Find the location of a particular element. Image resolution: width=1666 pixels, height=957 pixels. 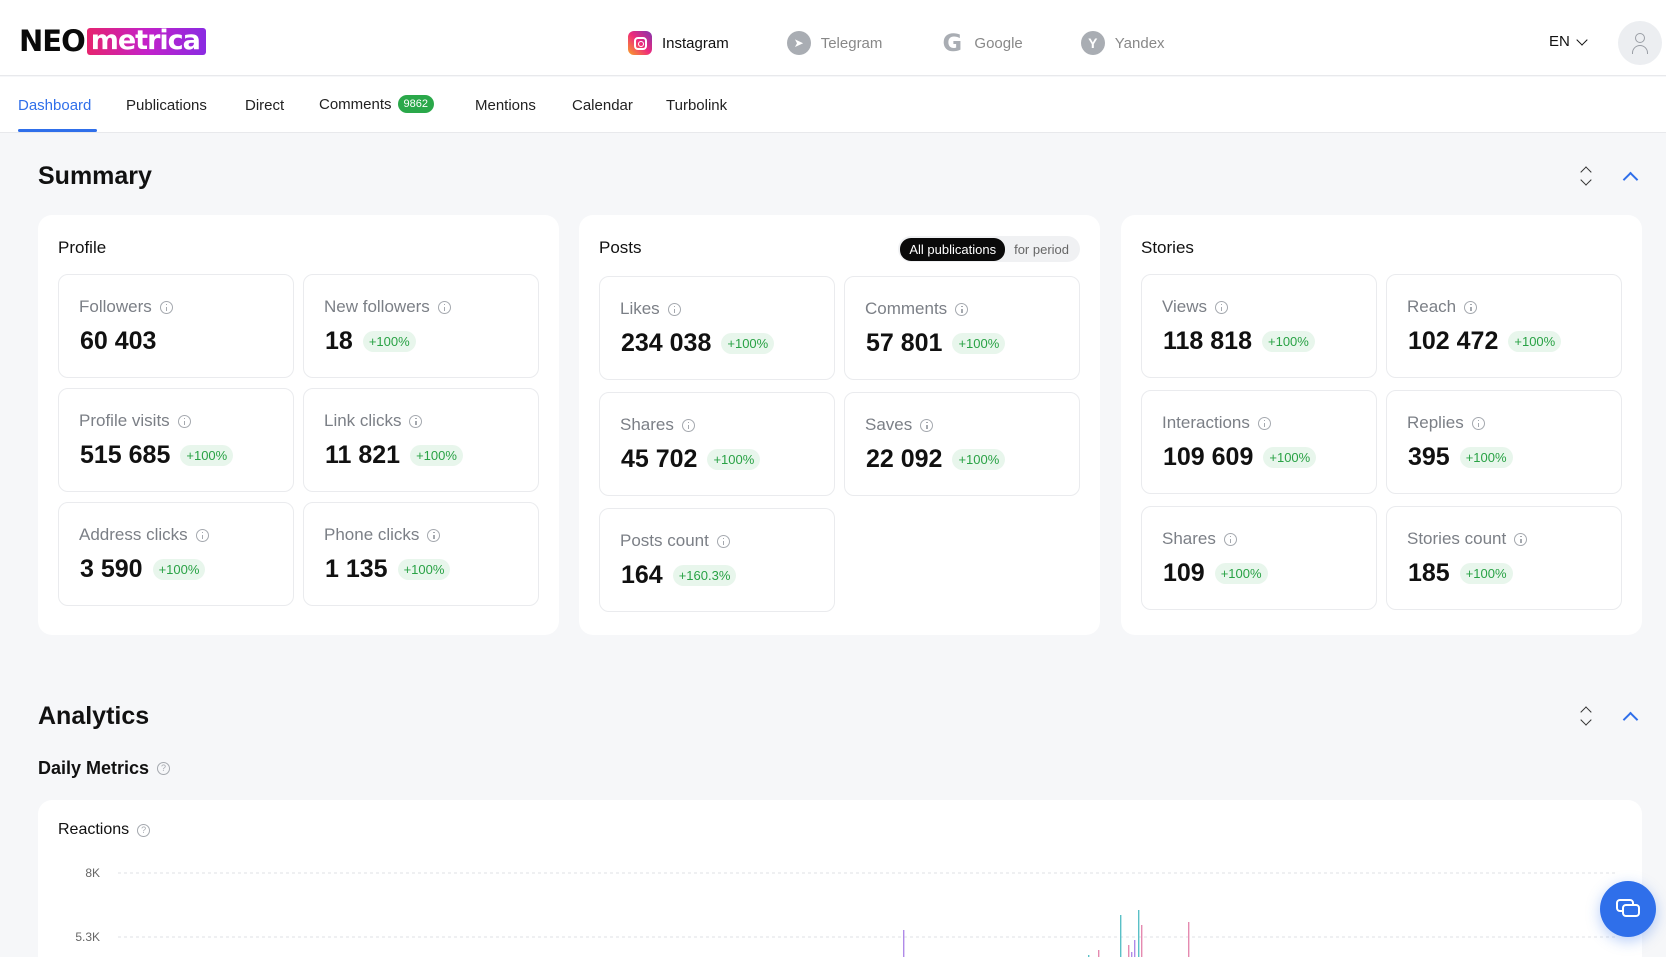

toggle-for-period: for period is located at coordinates (1041, 249).